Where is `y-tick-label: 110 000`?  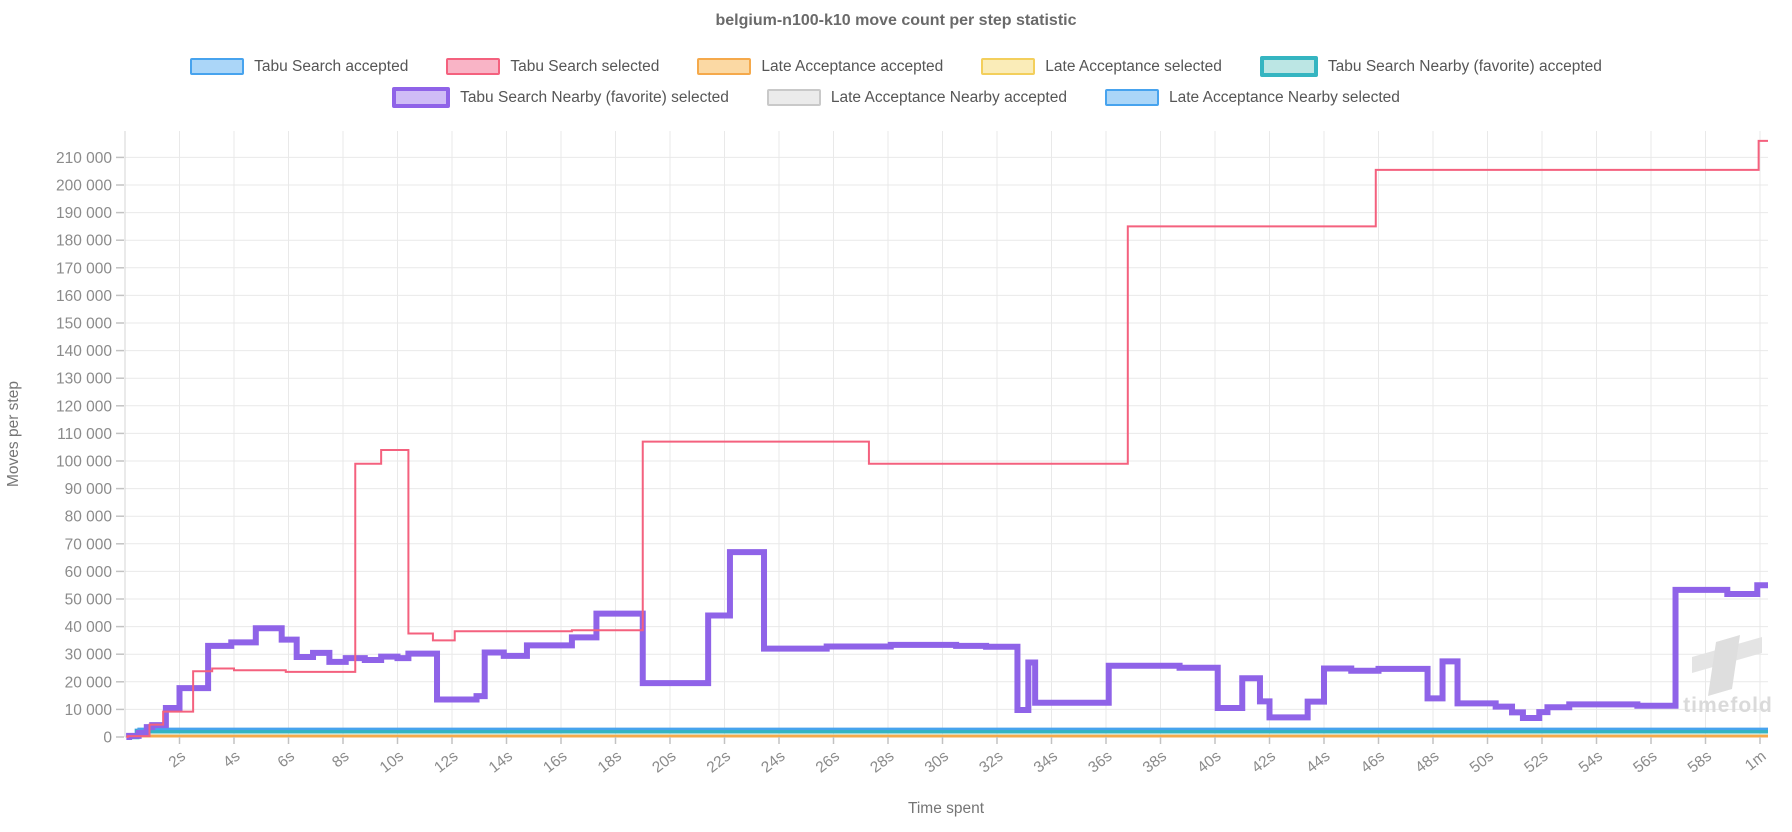
y-tick-label: 110 000 is located at coordinates (84, 434).